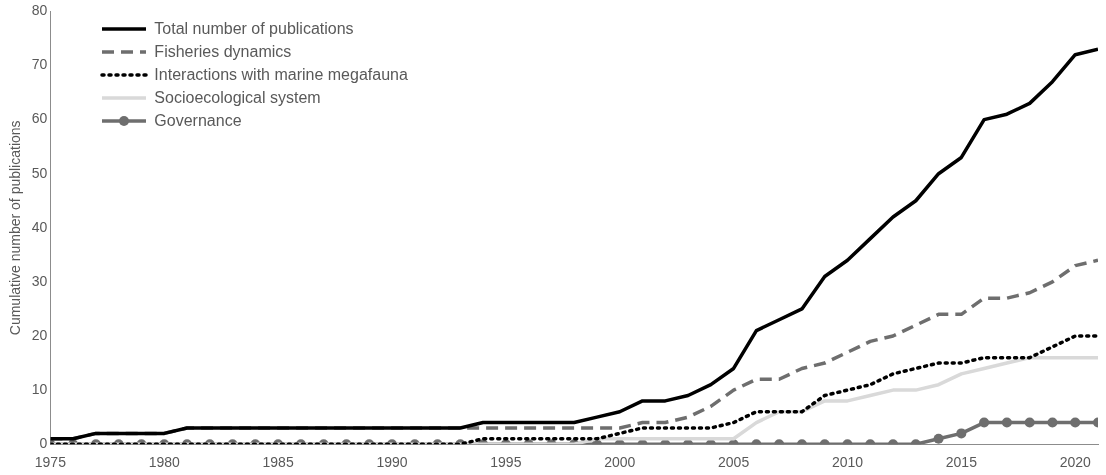 This screenshot has height=475, width=1106. I want to click on legend-label: Interactions with marine megafauna, so click(281, 74).